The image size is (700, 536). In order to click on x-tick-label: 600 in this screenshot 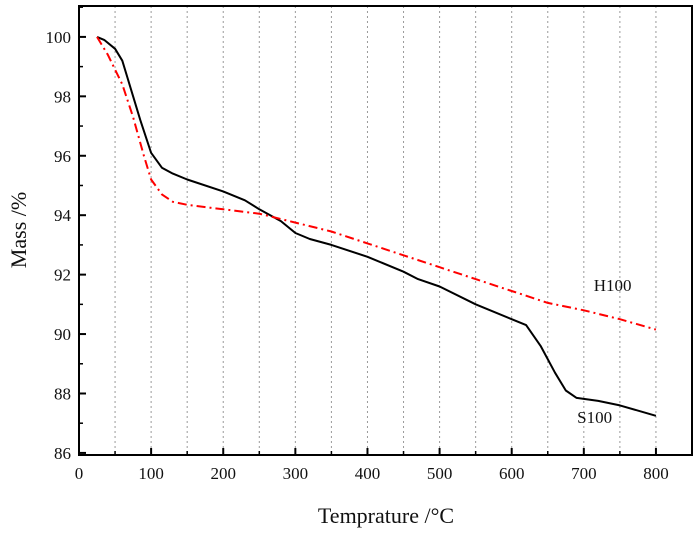, I will do `click(512, 473)`.